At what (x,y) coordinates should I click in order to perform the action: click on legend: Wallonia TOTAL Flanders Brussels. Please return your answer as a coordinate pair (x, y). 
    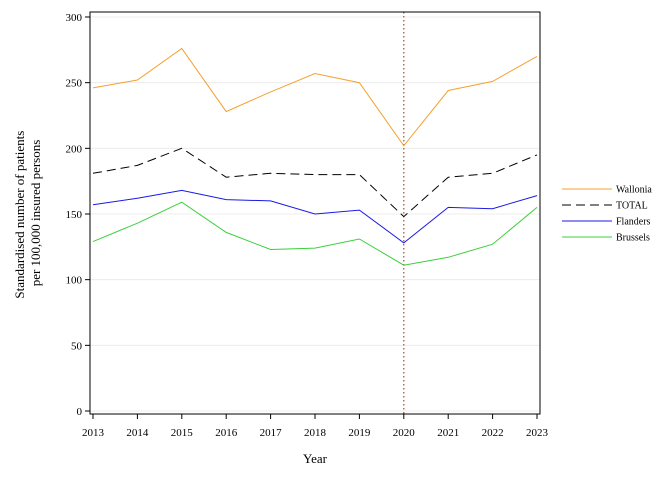
    Looking at the image, I should click on (607, 214).